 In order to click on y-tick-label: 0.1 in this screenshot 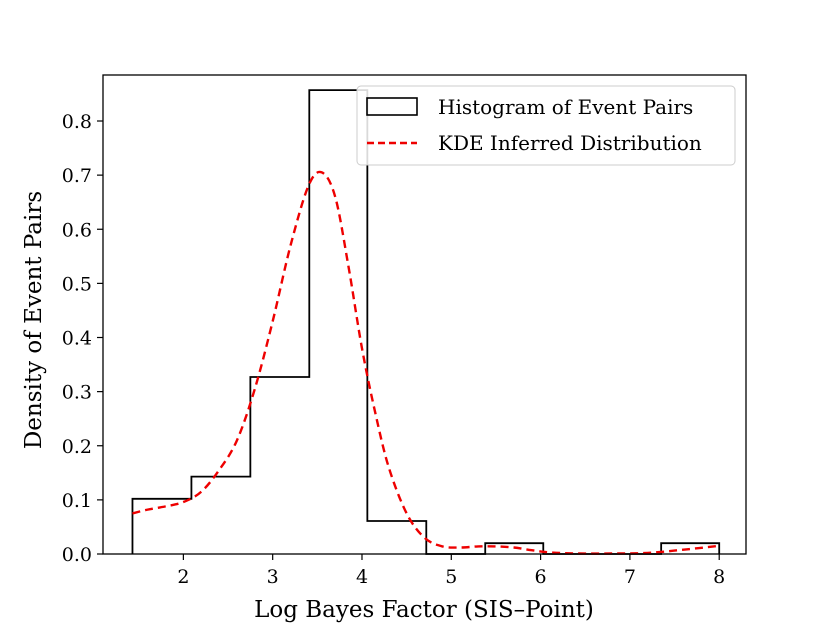, I will do `click(77, 501)`.